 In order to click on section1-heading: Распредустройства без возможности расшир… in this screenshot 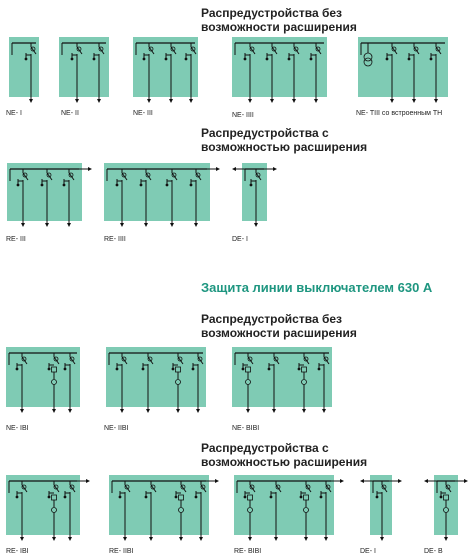, I will do `click(333, 20)`.